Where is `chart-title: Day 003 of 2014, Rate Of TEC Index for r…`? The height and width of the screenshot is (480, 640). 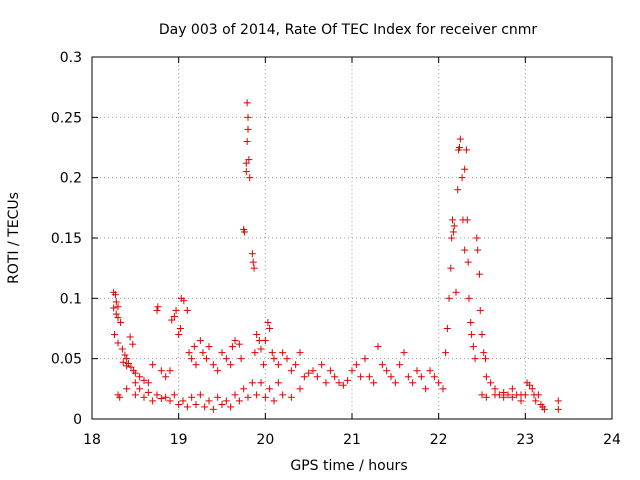 chart-title: Day 003 of 2014, Rate Of TEC Index for r… is located at coordinates (348, 30).